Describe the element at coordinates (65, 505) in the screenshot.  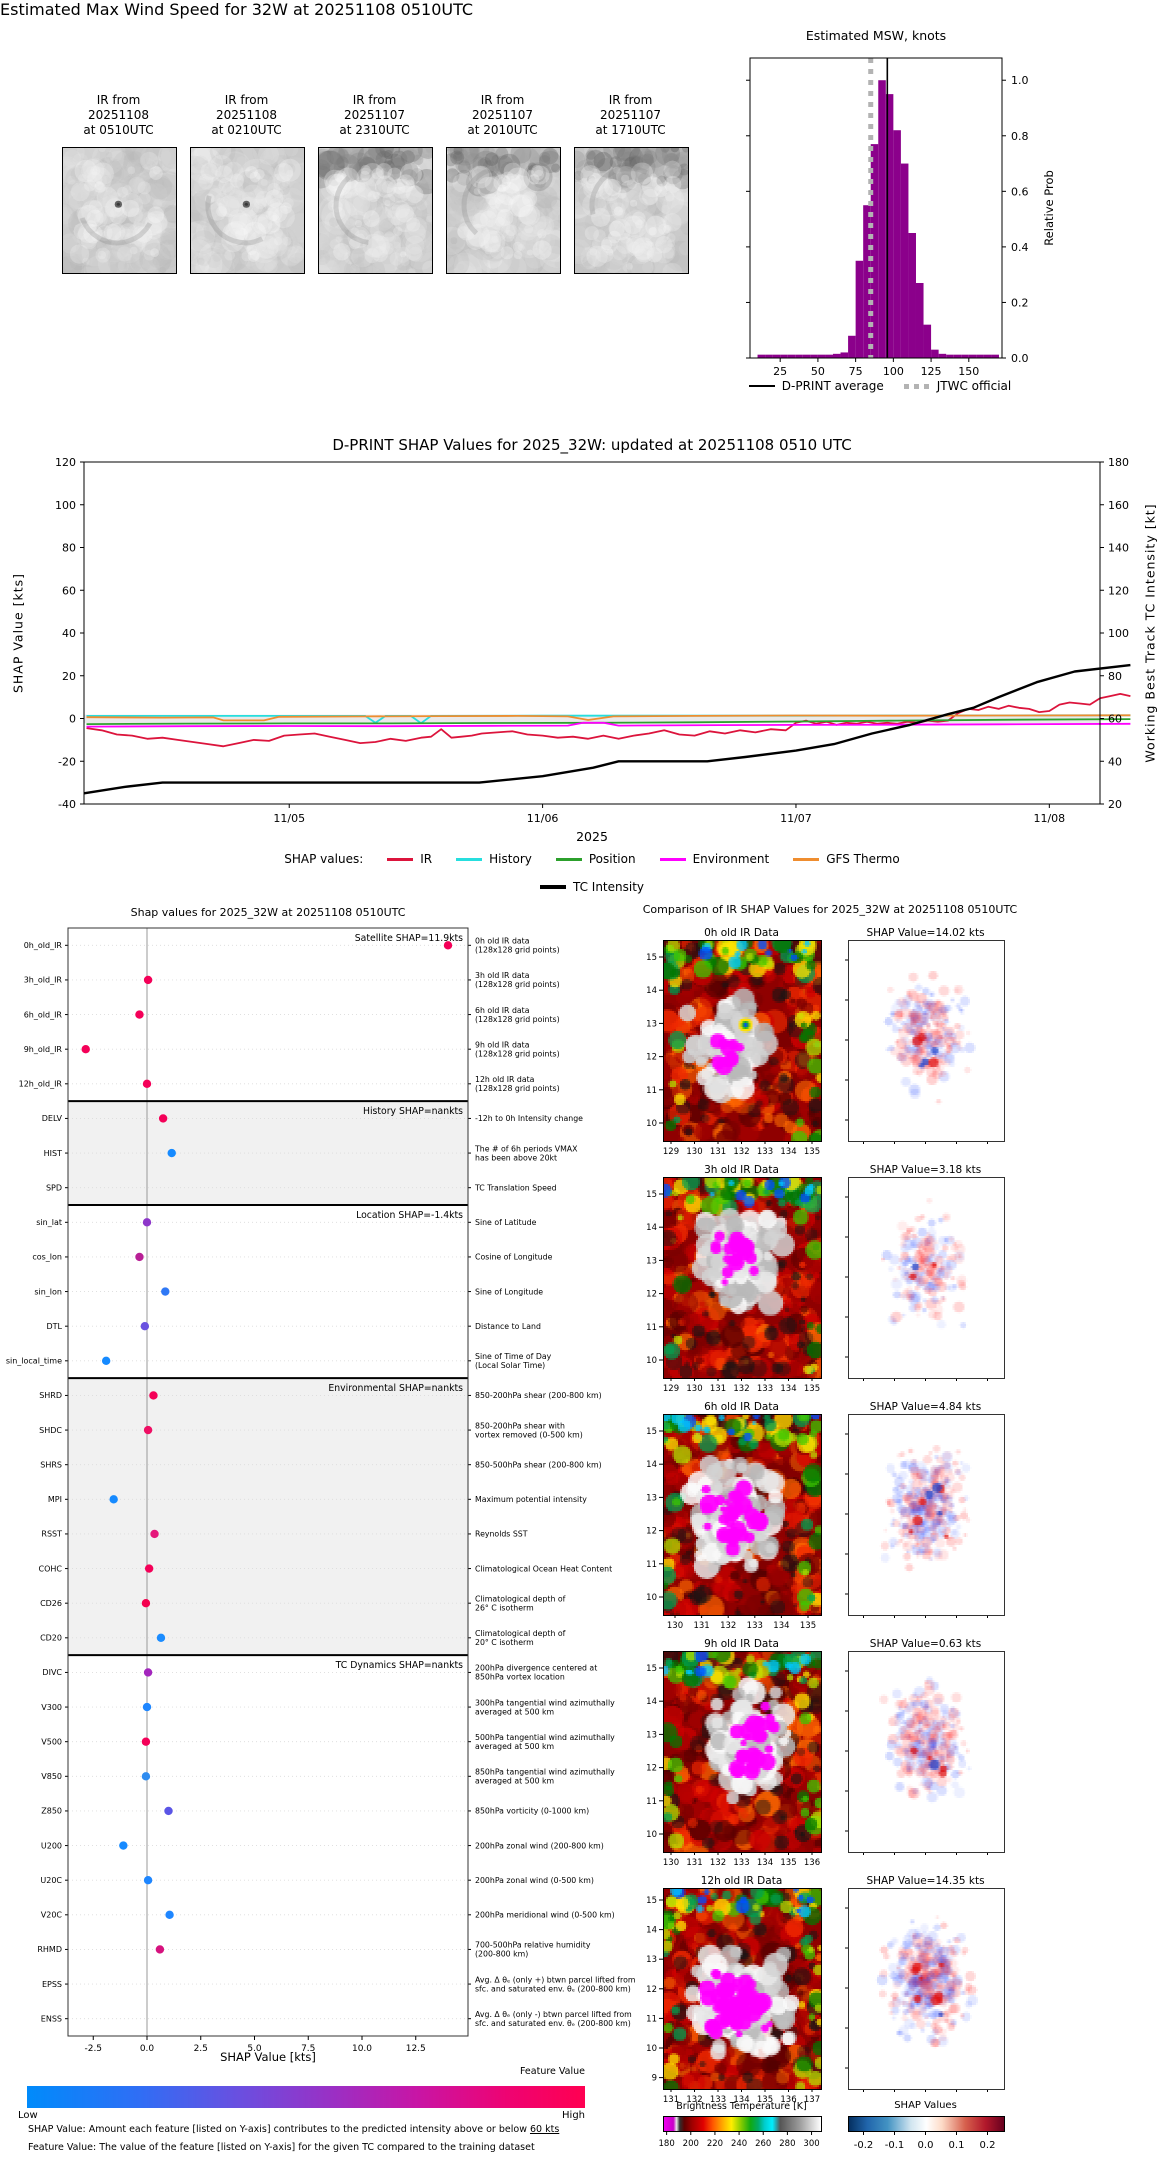
I see `timeseries-ytick-left: 100` at that location.